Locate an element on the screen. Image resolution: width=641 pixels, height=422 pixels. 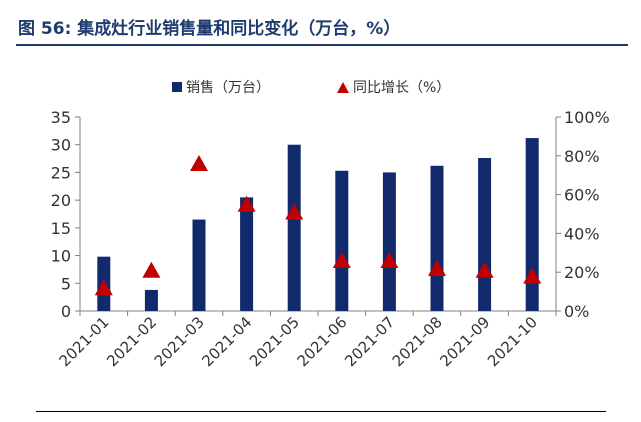
right-axis-ticks: 0% 20% 40% 60% 80% 100% is located at coordinates (583, 214).